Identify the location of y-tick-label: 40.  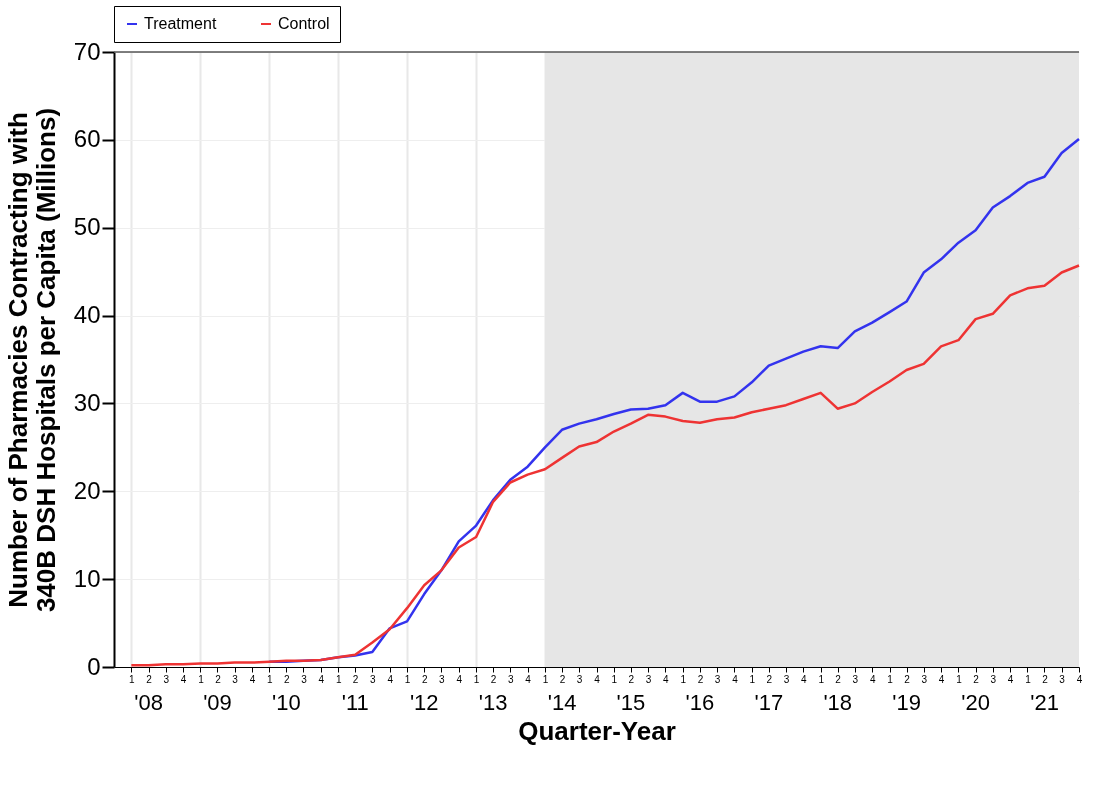
(87, 315).